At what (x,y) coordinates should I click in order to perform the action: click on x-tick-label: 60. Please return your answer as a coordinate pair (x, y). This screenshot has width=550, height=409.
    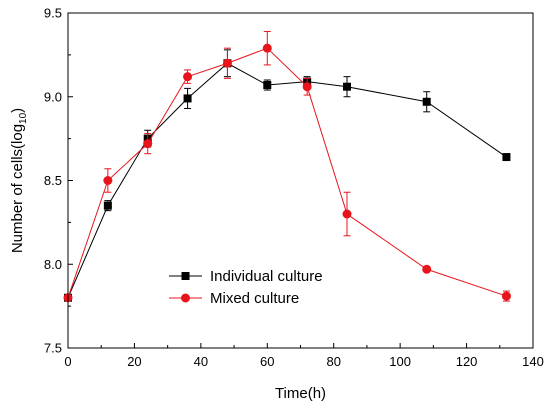
    Looking at the image, I should click on (267, 361).